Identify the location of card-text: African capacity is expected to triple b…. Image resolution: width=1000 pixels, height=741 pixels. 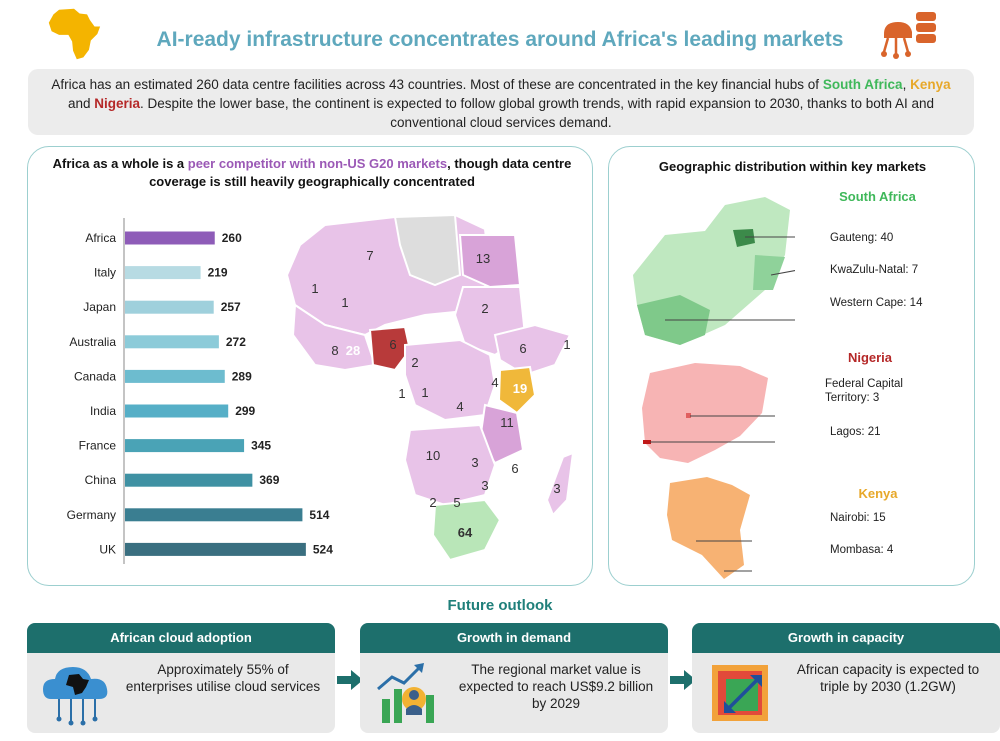
(888, 678).